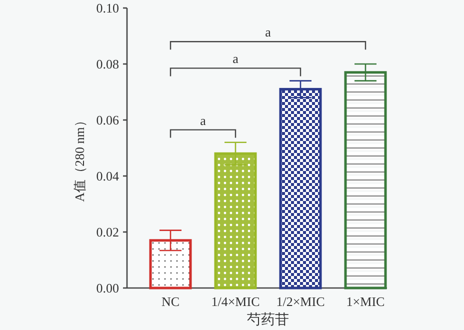 This screenshot has height=330, width=464. What do you see at coordinates (235, 301) in the screenshot?
I see `x-tick-label: 1/4×MIC` at bounding box center [235, 301].